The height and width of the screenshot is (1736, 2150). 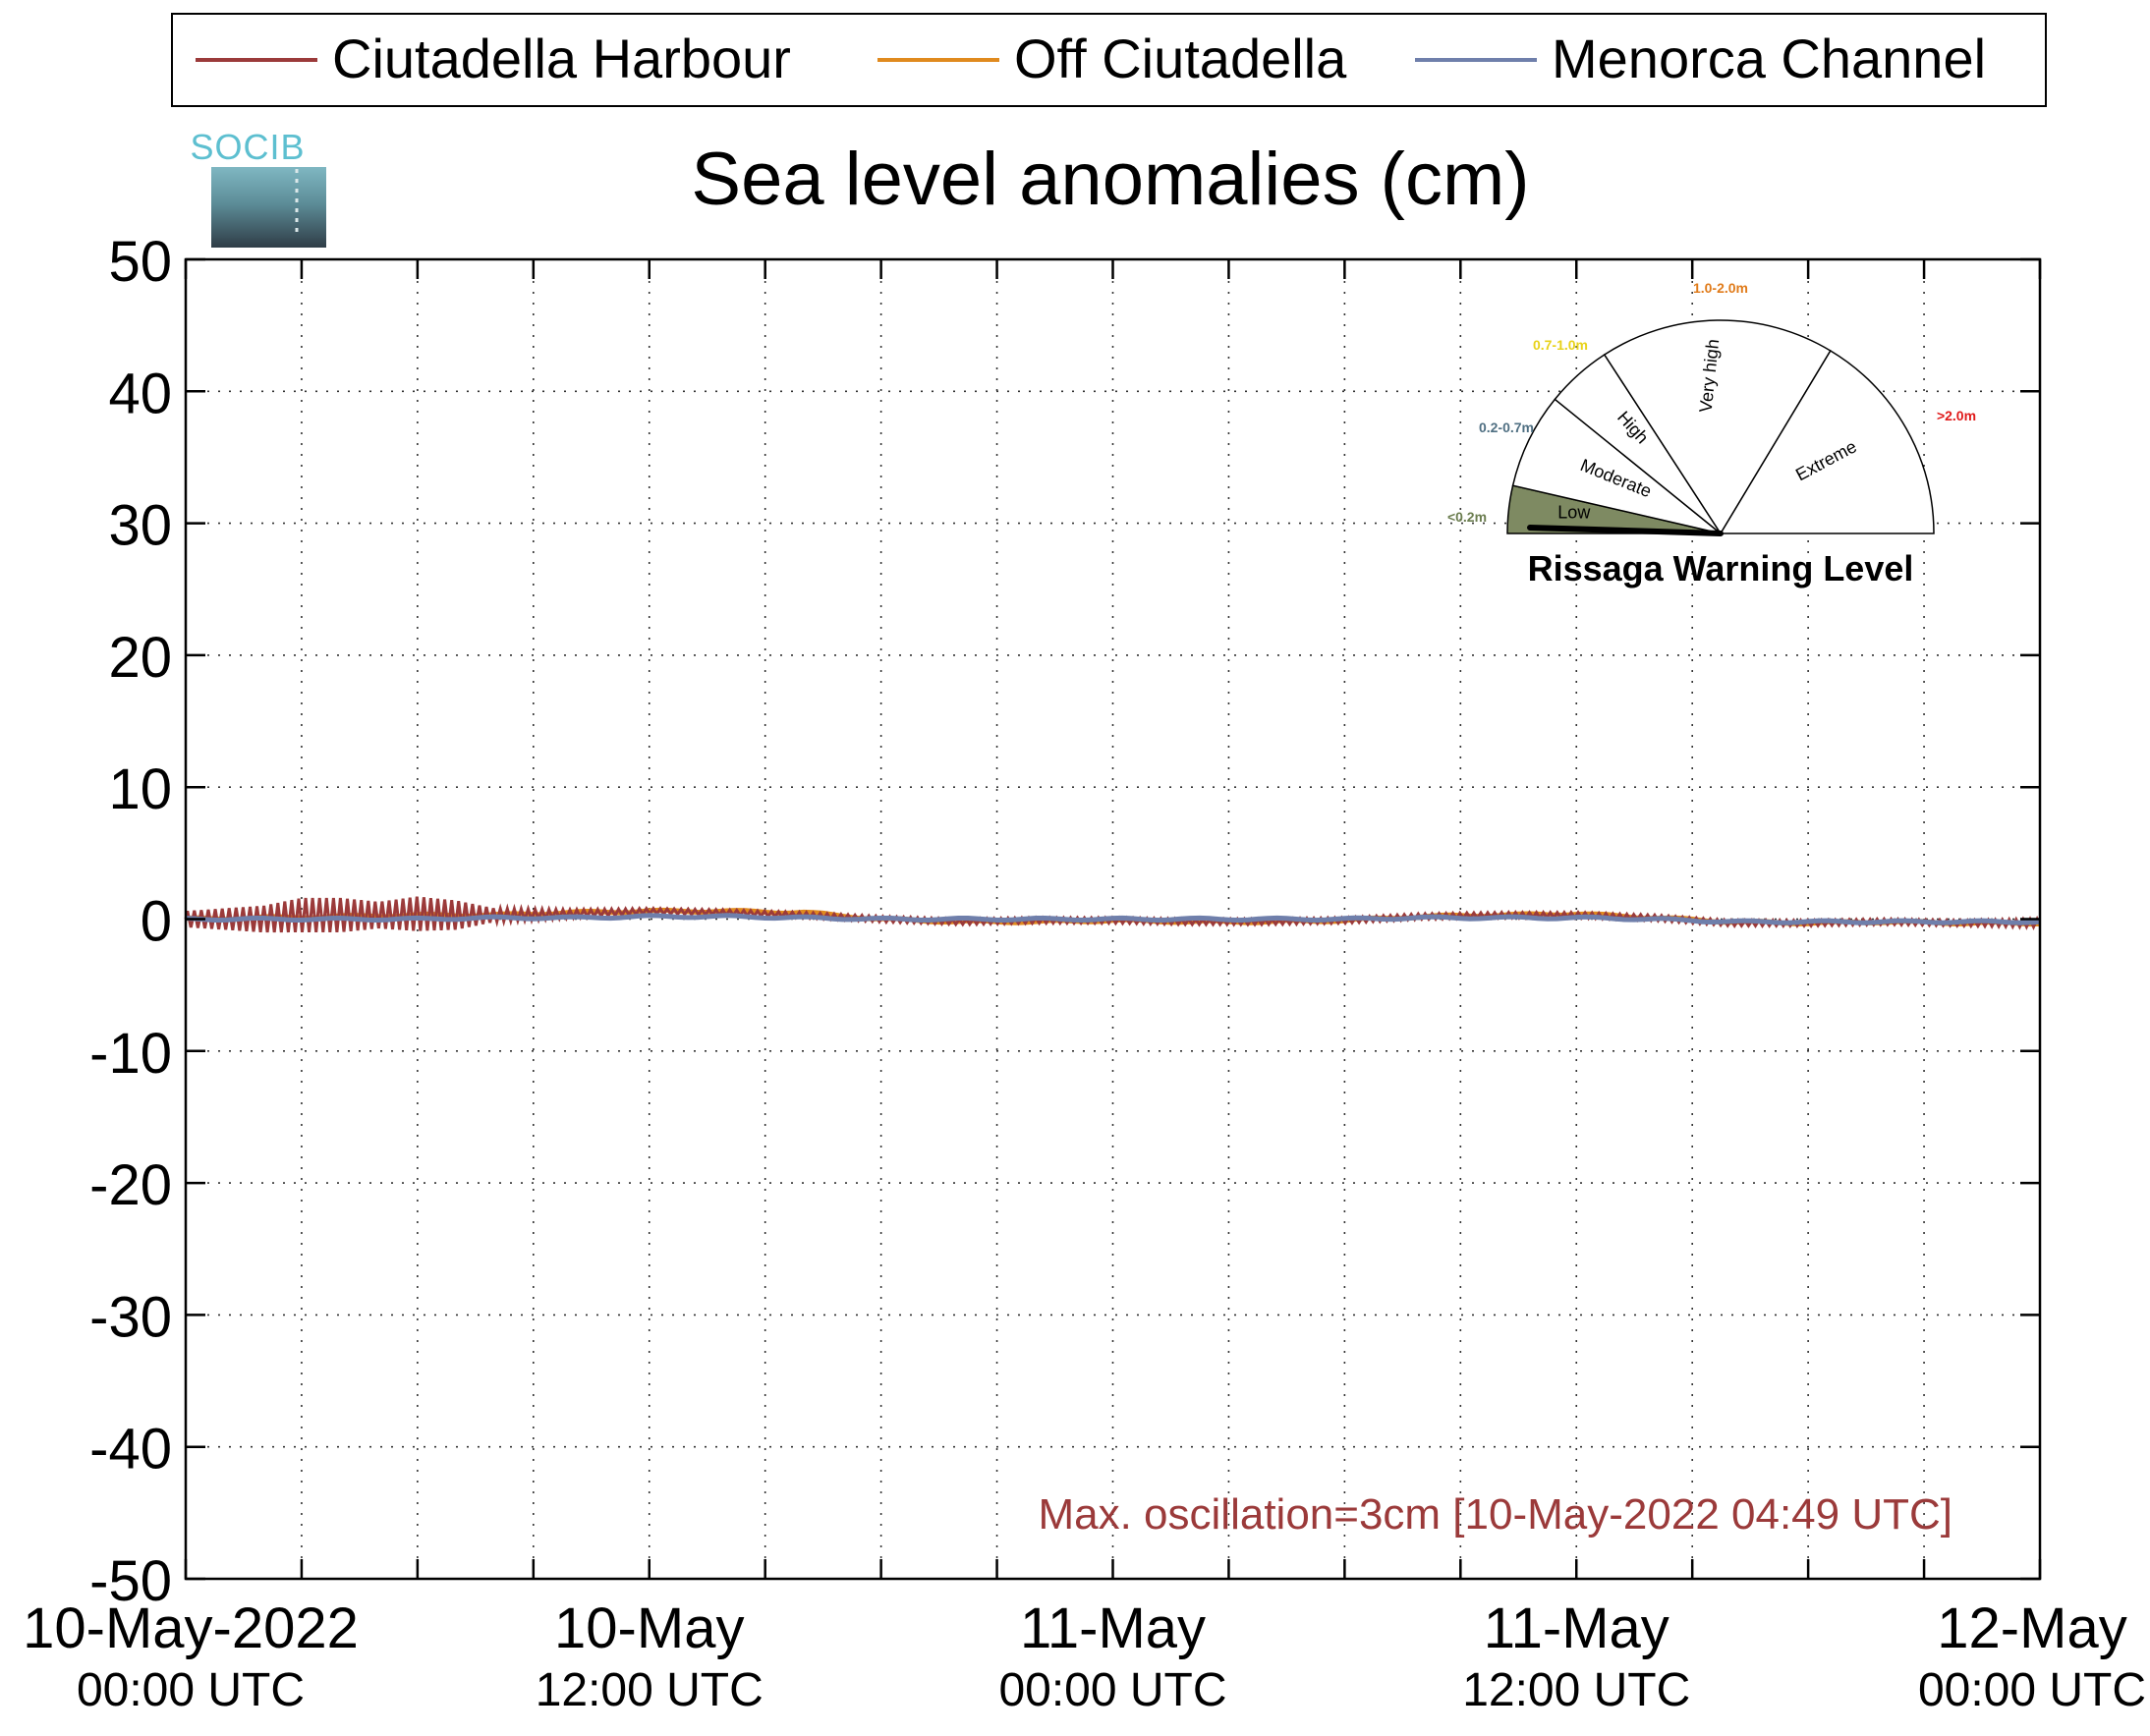 I want to click on legend-frame, so click(x=1109, y=60).